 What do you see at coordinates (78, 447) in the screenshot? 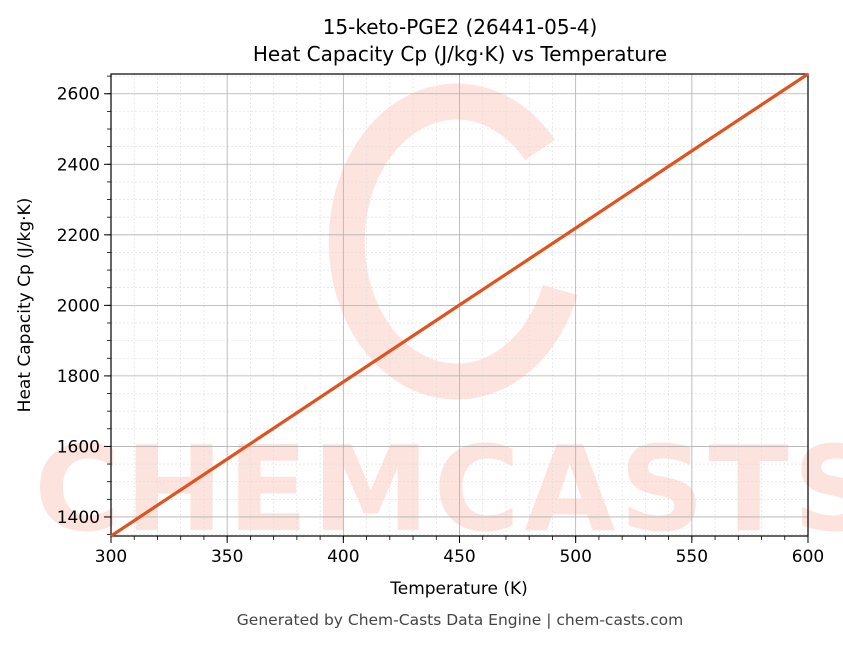
I see `y-tick-label: 1600` at bounding box center [78, 447].